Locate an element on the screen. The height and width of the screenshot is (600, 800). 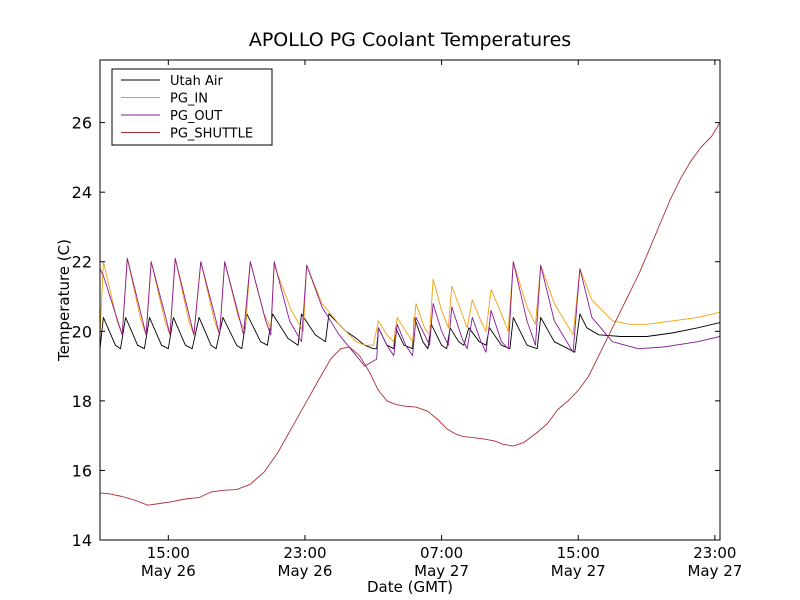
legend-label: PG_IN is located at coordinates (189, 99).